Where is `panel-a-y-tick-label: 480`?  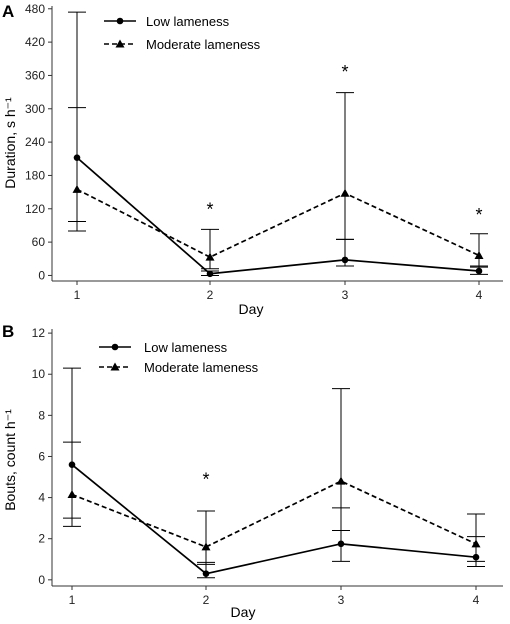 panel-a-y-tick-label: 480 is located at coordinates (35, 9).